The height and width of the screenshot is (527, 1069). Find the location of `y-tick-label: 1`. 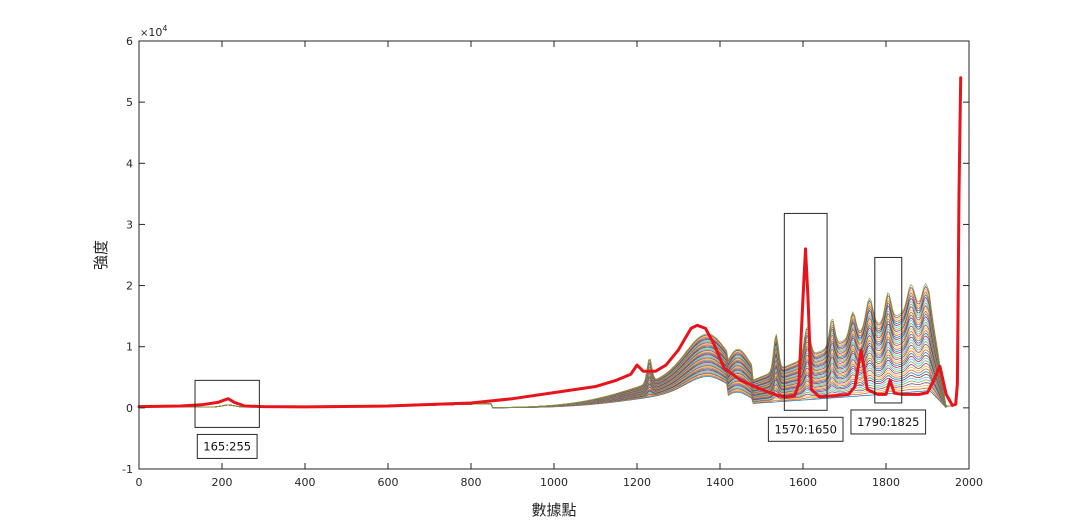

y-tick-label: 1 is located at coordinates (129, 347).